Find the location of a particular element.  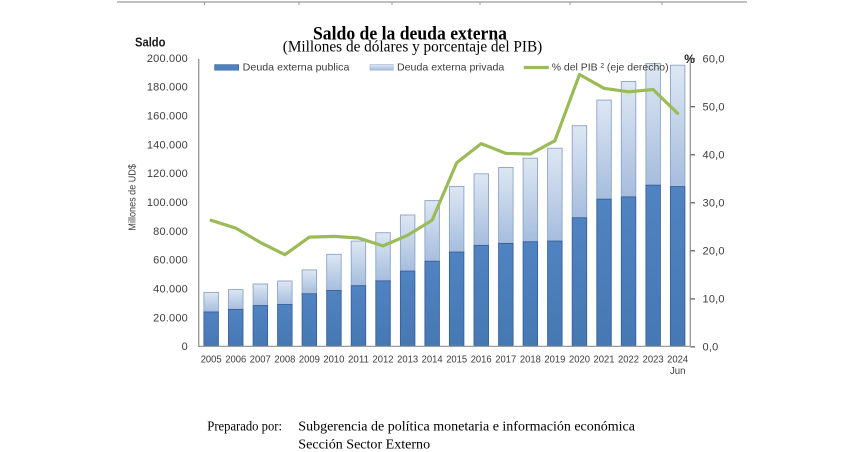

svg-text: 10,0 is located at coordinates (714, 299).